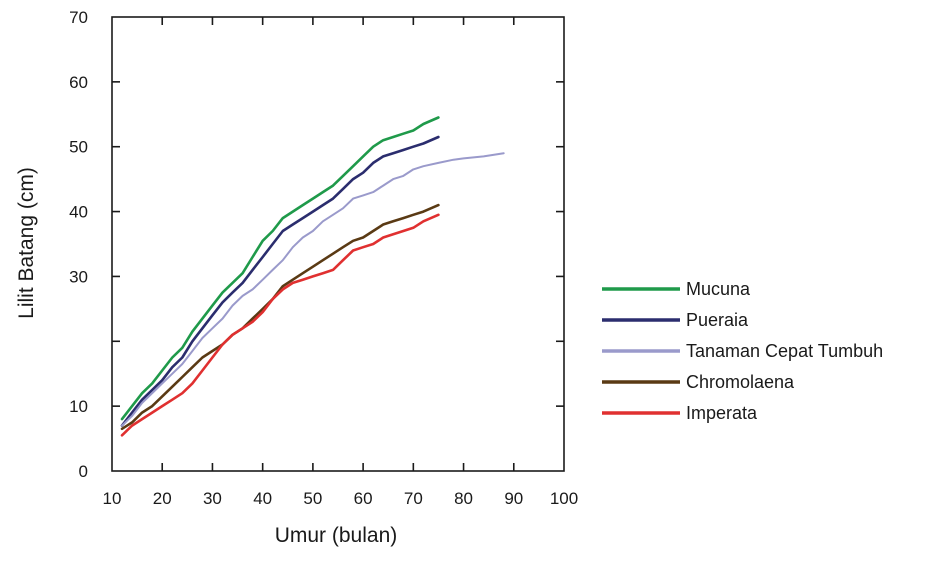 Image resolution: width=942 pixels, height=582 pixels. I want to click on x-tick-label: 10, so click(112, 498).